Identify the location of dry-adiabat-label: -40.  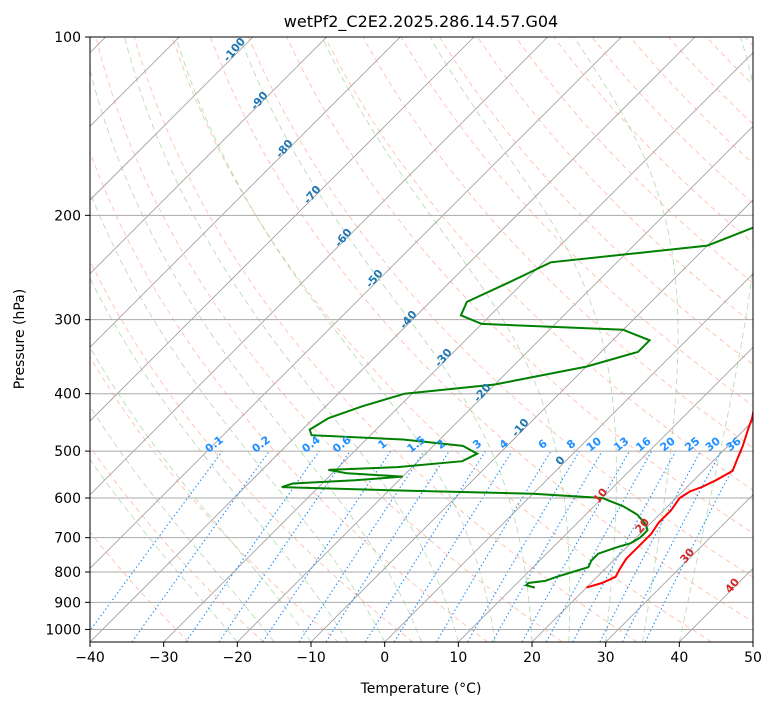
(408, 320).